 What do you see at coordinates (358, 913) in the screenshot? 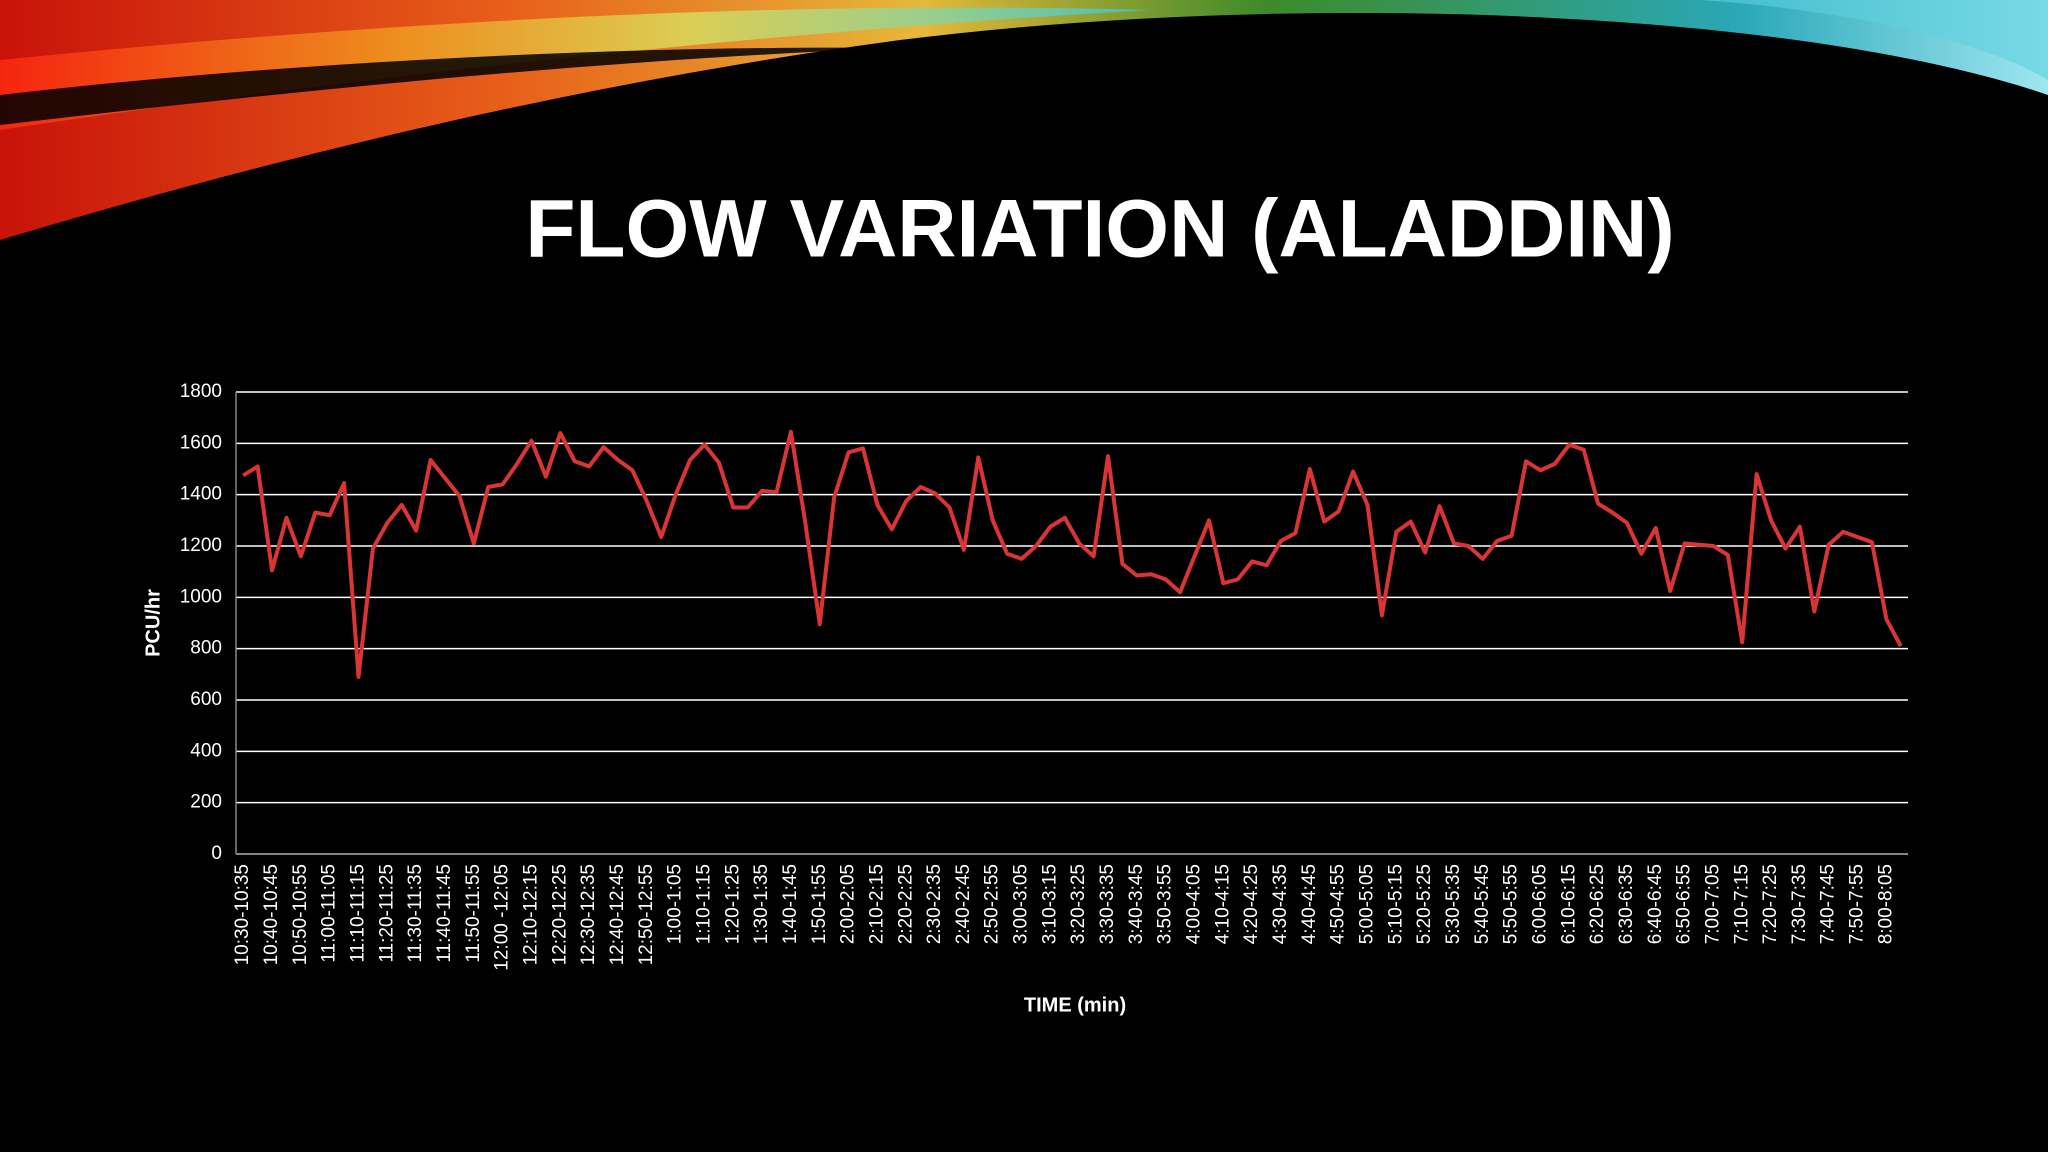
I see `x-tick-label: 11:10-11:15` at bounding box center [358, 913].